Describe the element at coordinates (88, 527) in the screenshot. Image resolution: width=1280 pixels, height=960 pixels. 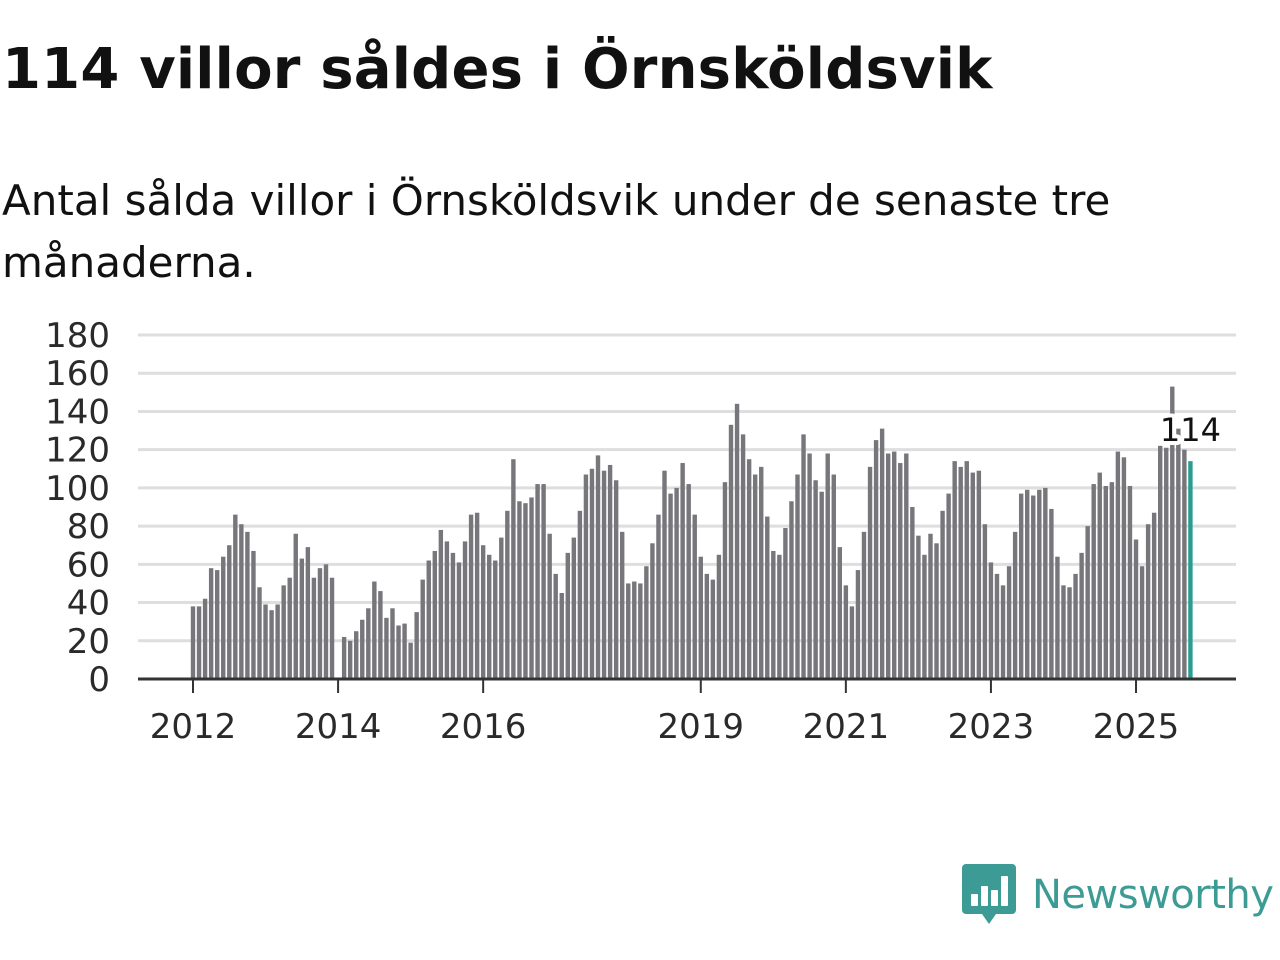
I see `y-tick-label-80: 80` at that location.